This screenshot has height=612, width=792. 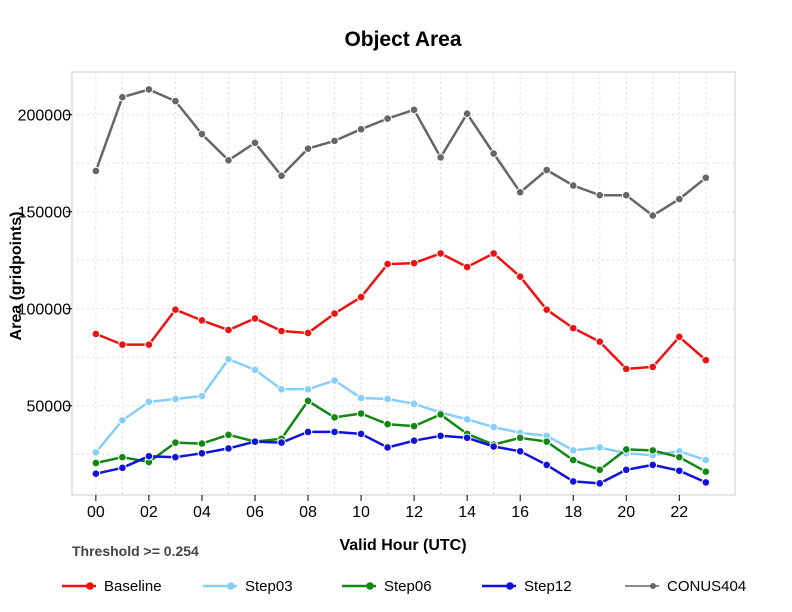 What do you see at coordinates (255, 512) in the screenshot?
I see `x-tick-label: 06` at bounding box center [255, 512].